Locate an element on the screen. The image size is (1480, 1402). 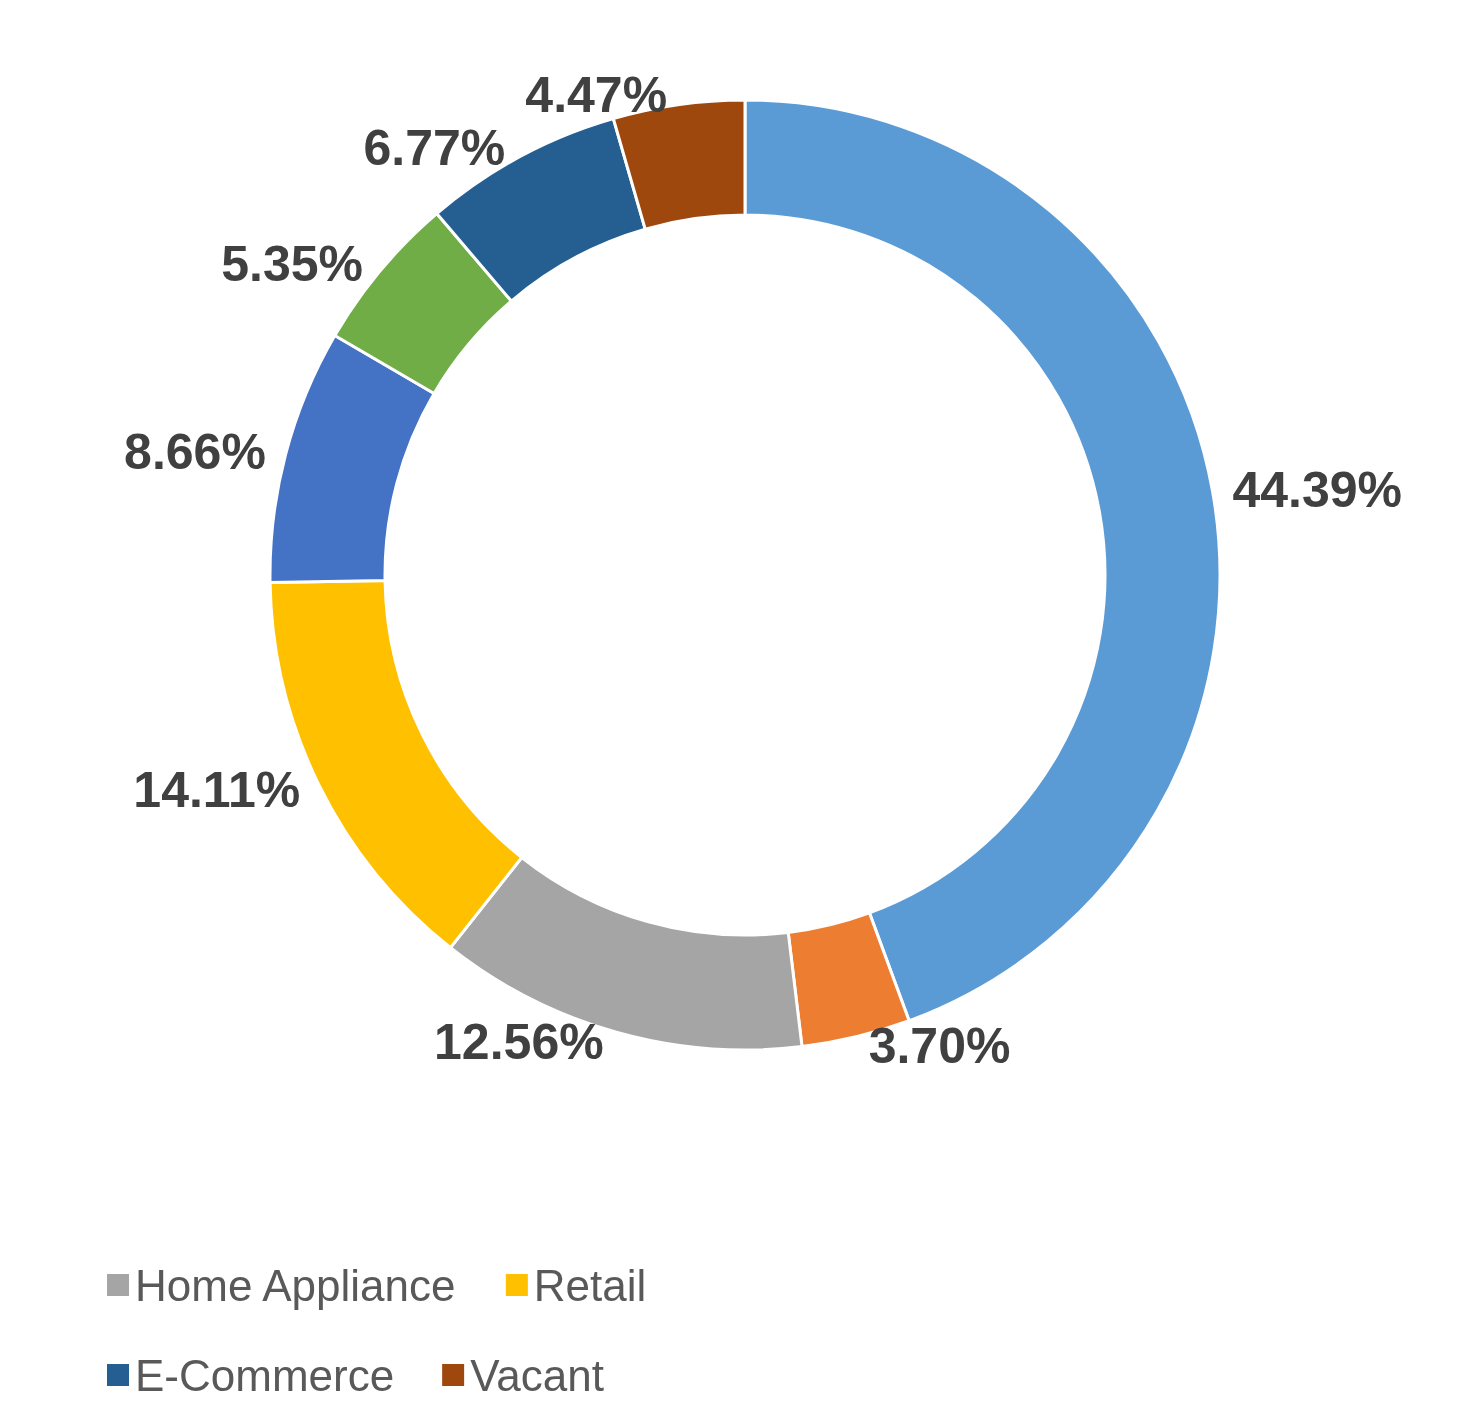
legend-label: E-Commerce is located at coordinates (265, 1375).